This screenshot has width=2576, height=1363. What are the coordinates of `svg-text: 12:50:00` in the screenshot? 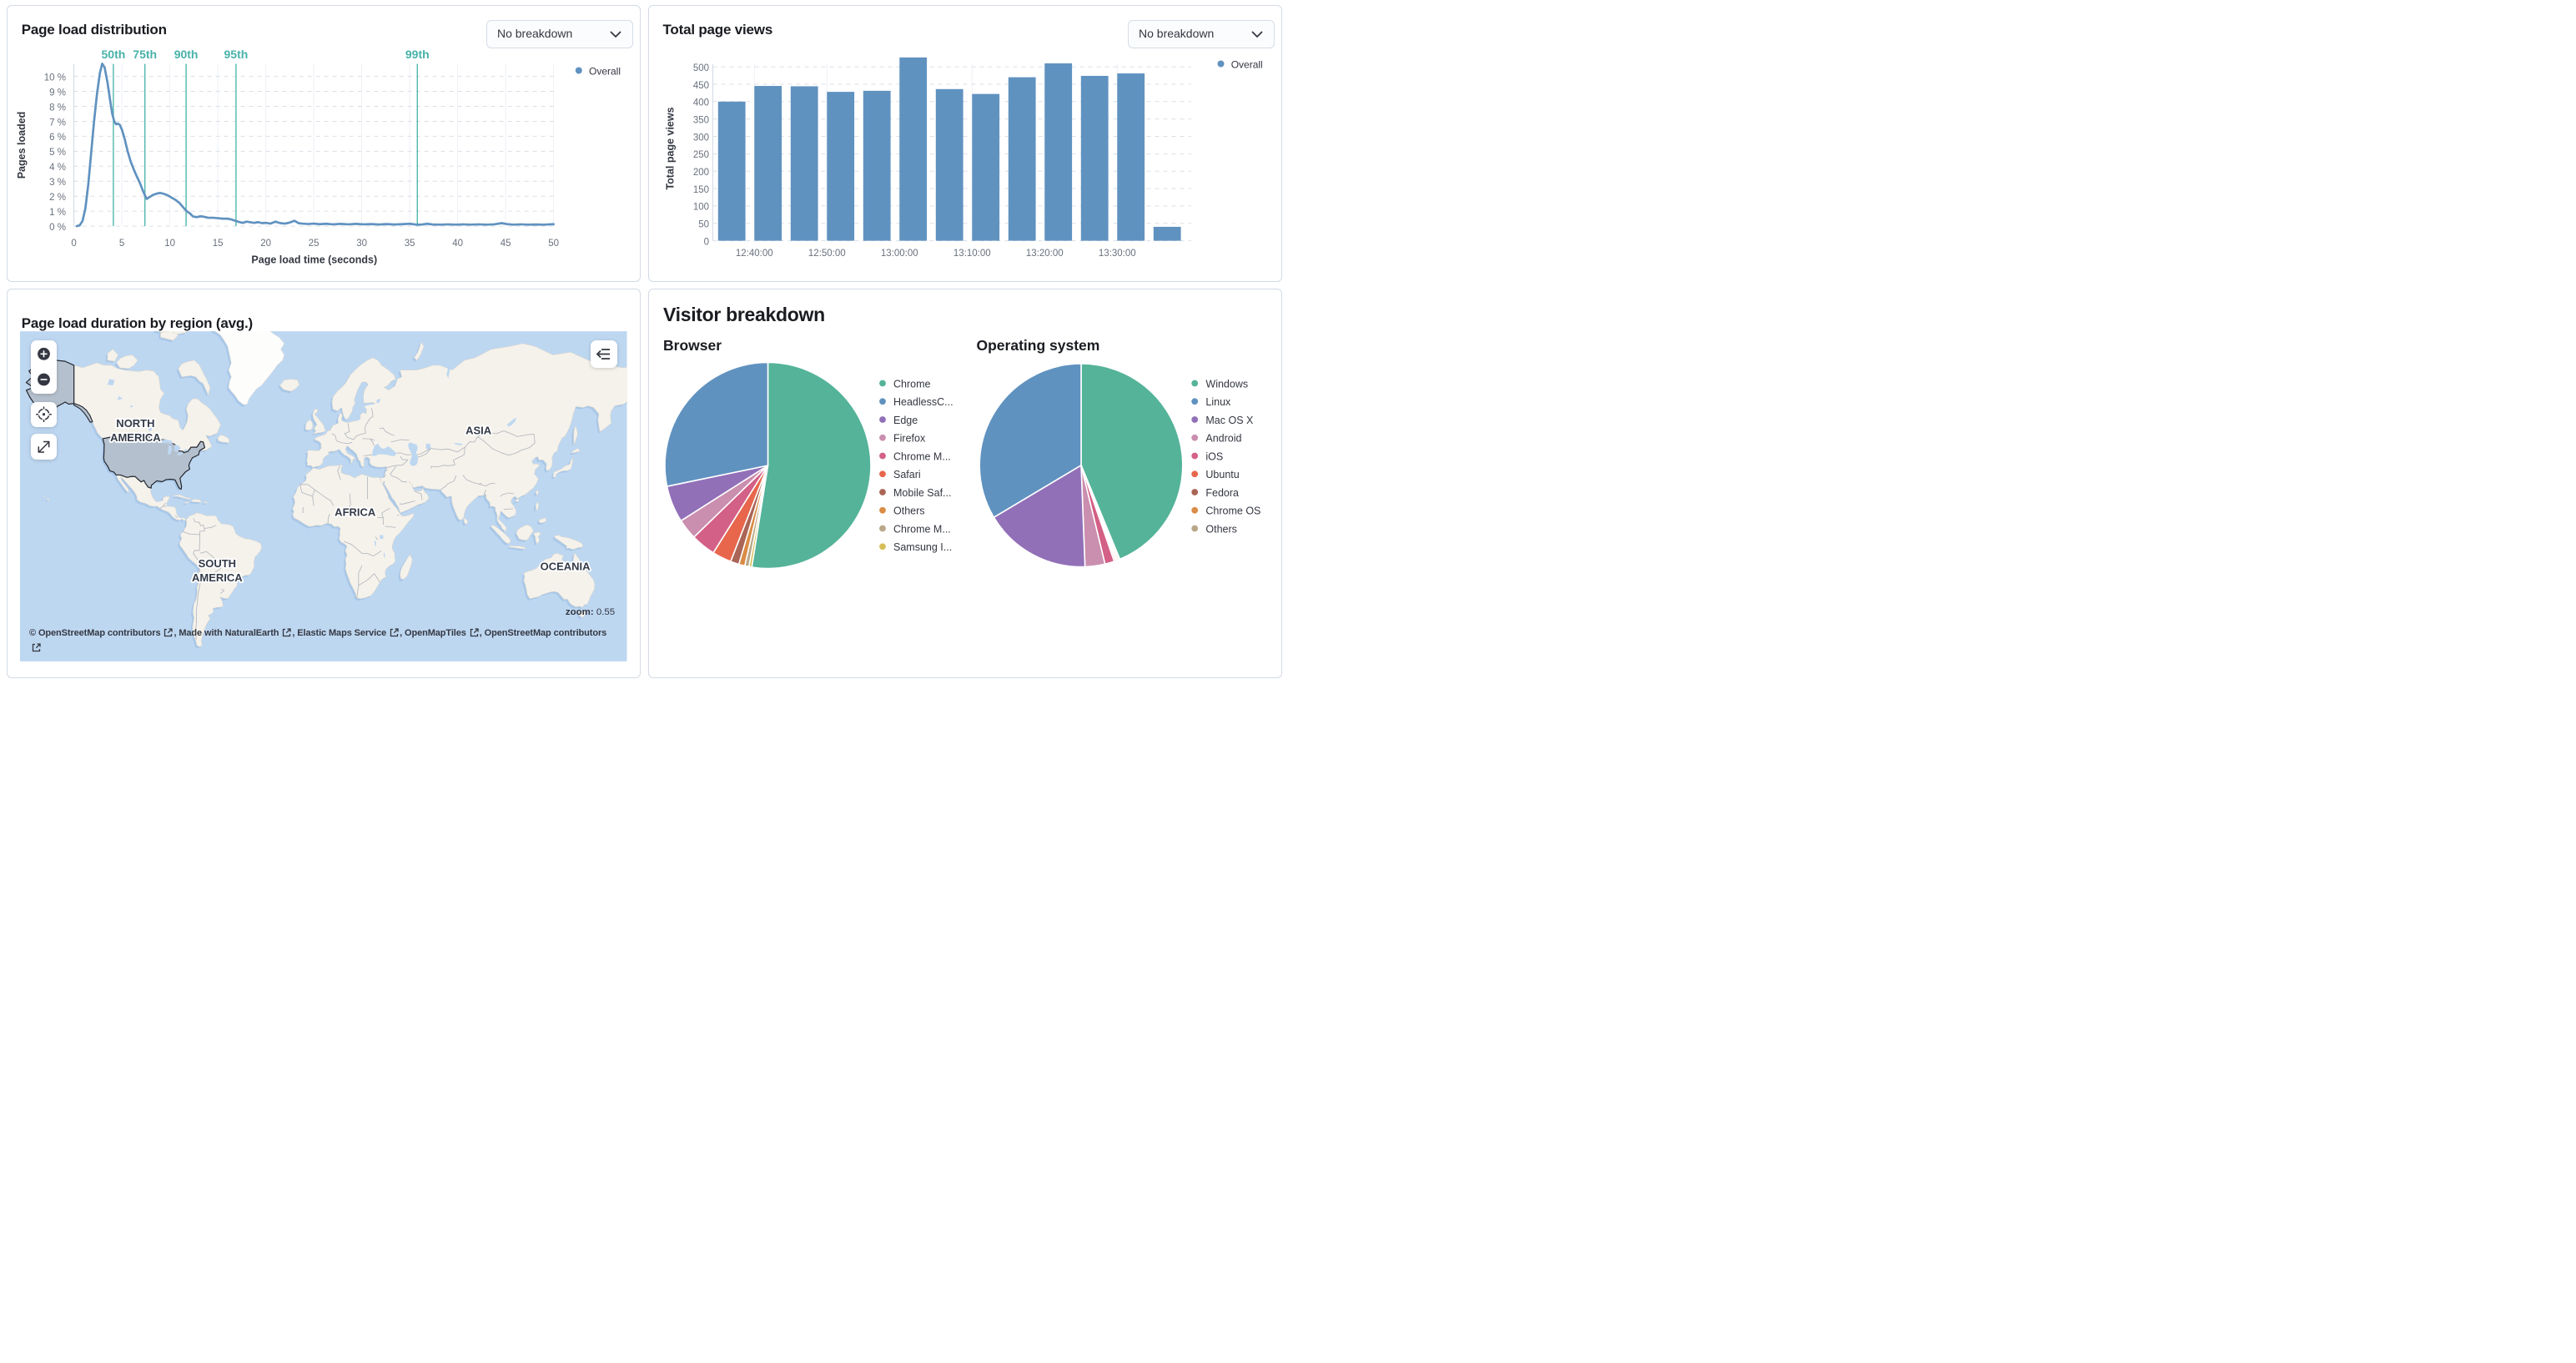 It's located at (826, 254).